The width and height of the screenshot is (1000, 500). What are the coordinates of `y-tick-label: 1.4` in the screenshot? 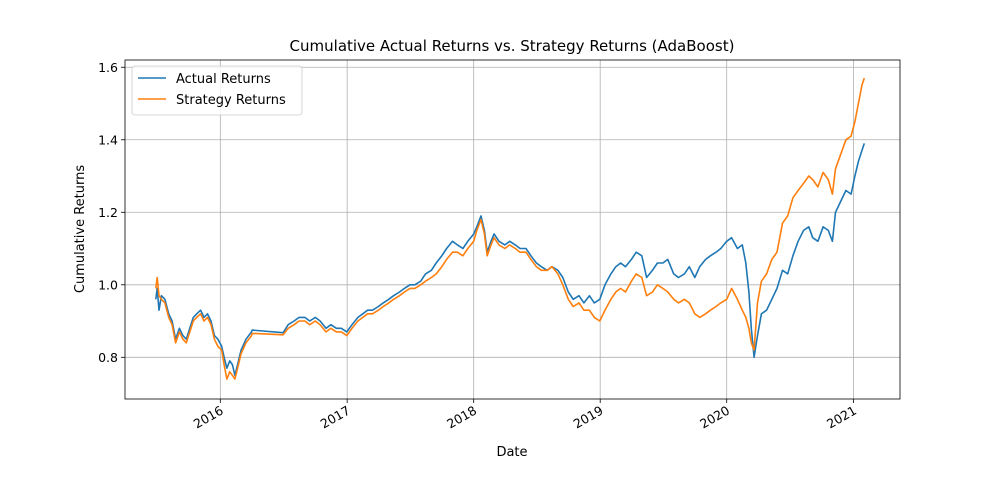 It's located at (108, 139).